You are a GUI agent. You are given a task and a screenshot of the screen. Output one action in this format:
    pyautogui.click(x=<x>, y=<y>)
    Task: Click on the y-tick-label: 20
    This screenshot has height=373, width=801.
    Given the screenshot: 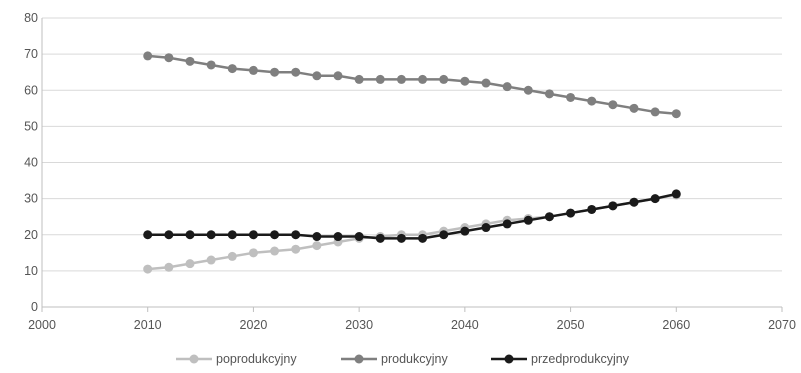 What is the action you would take?
    pyautogui.click(x=31, y=235)
    